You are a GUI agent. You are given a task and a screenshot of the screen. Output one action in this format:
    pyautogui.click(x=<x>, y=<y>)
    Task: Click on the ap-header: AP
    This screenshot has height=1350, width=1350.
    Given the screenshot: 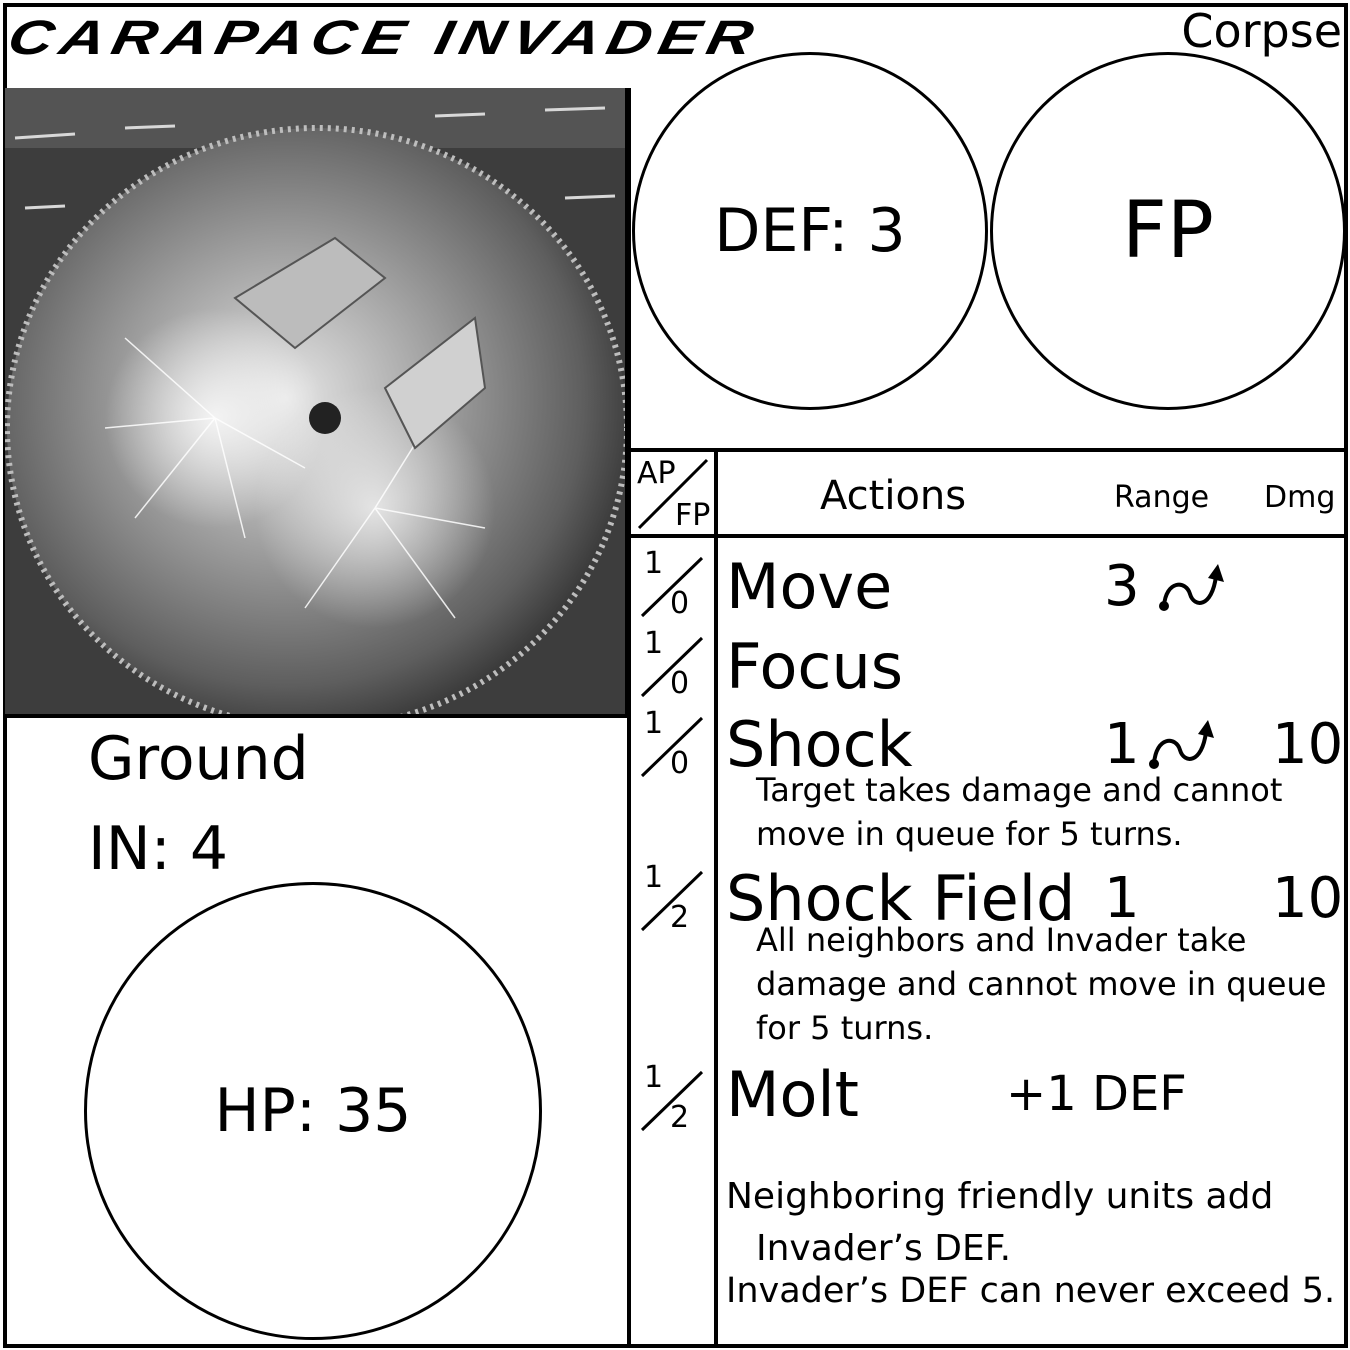 What is the action you would take?
    pyautogui.click(x=656, y=473)
    